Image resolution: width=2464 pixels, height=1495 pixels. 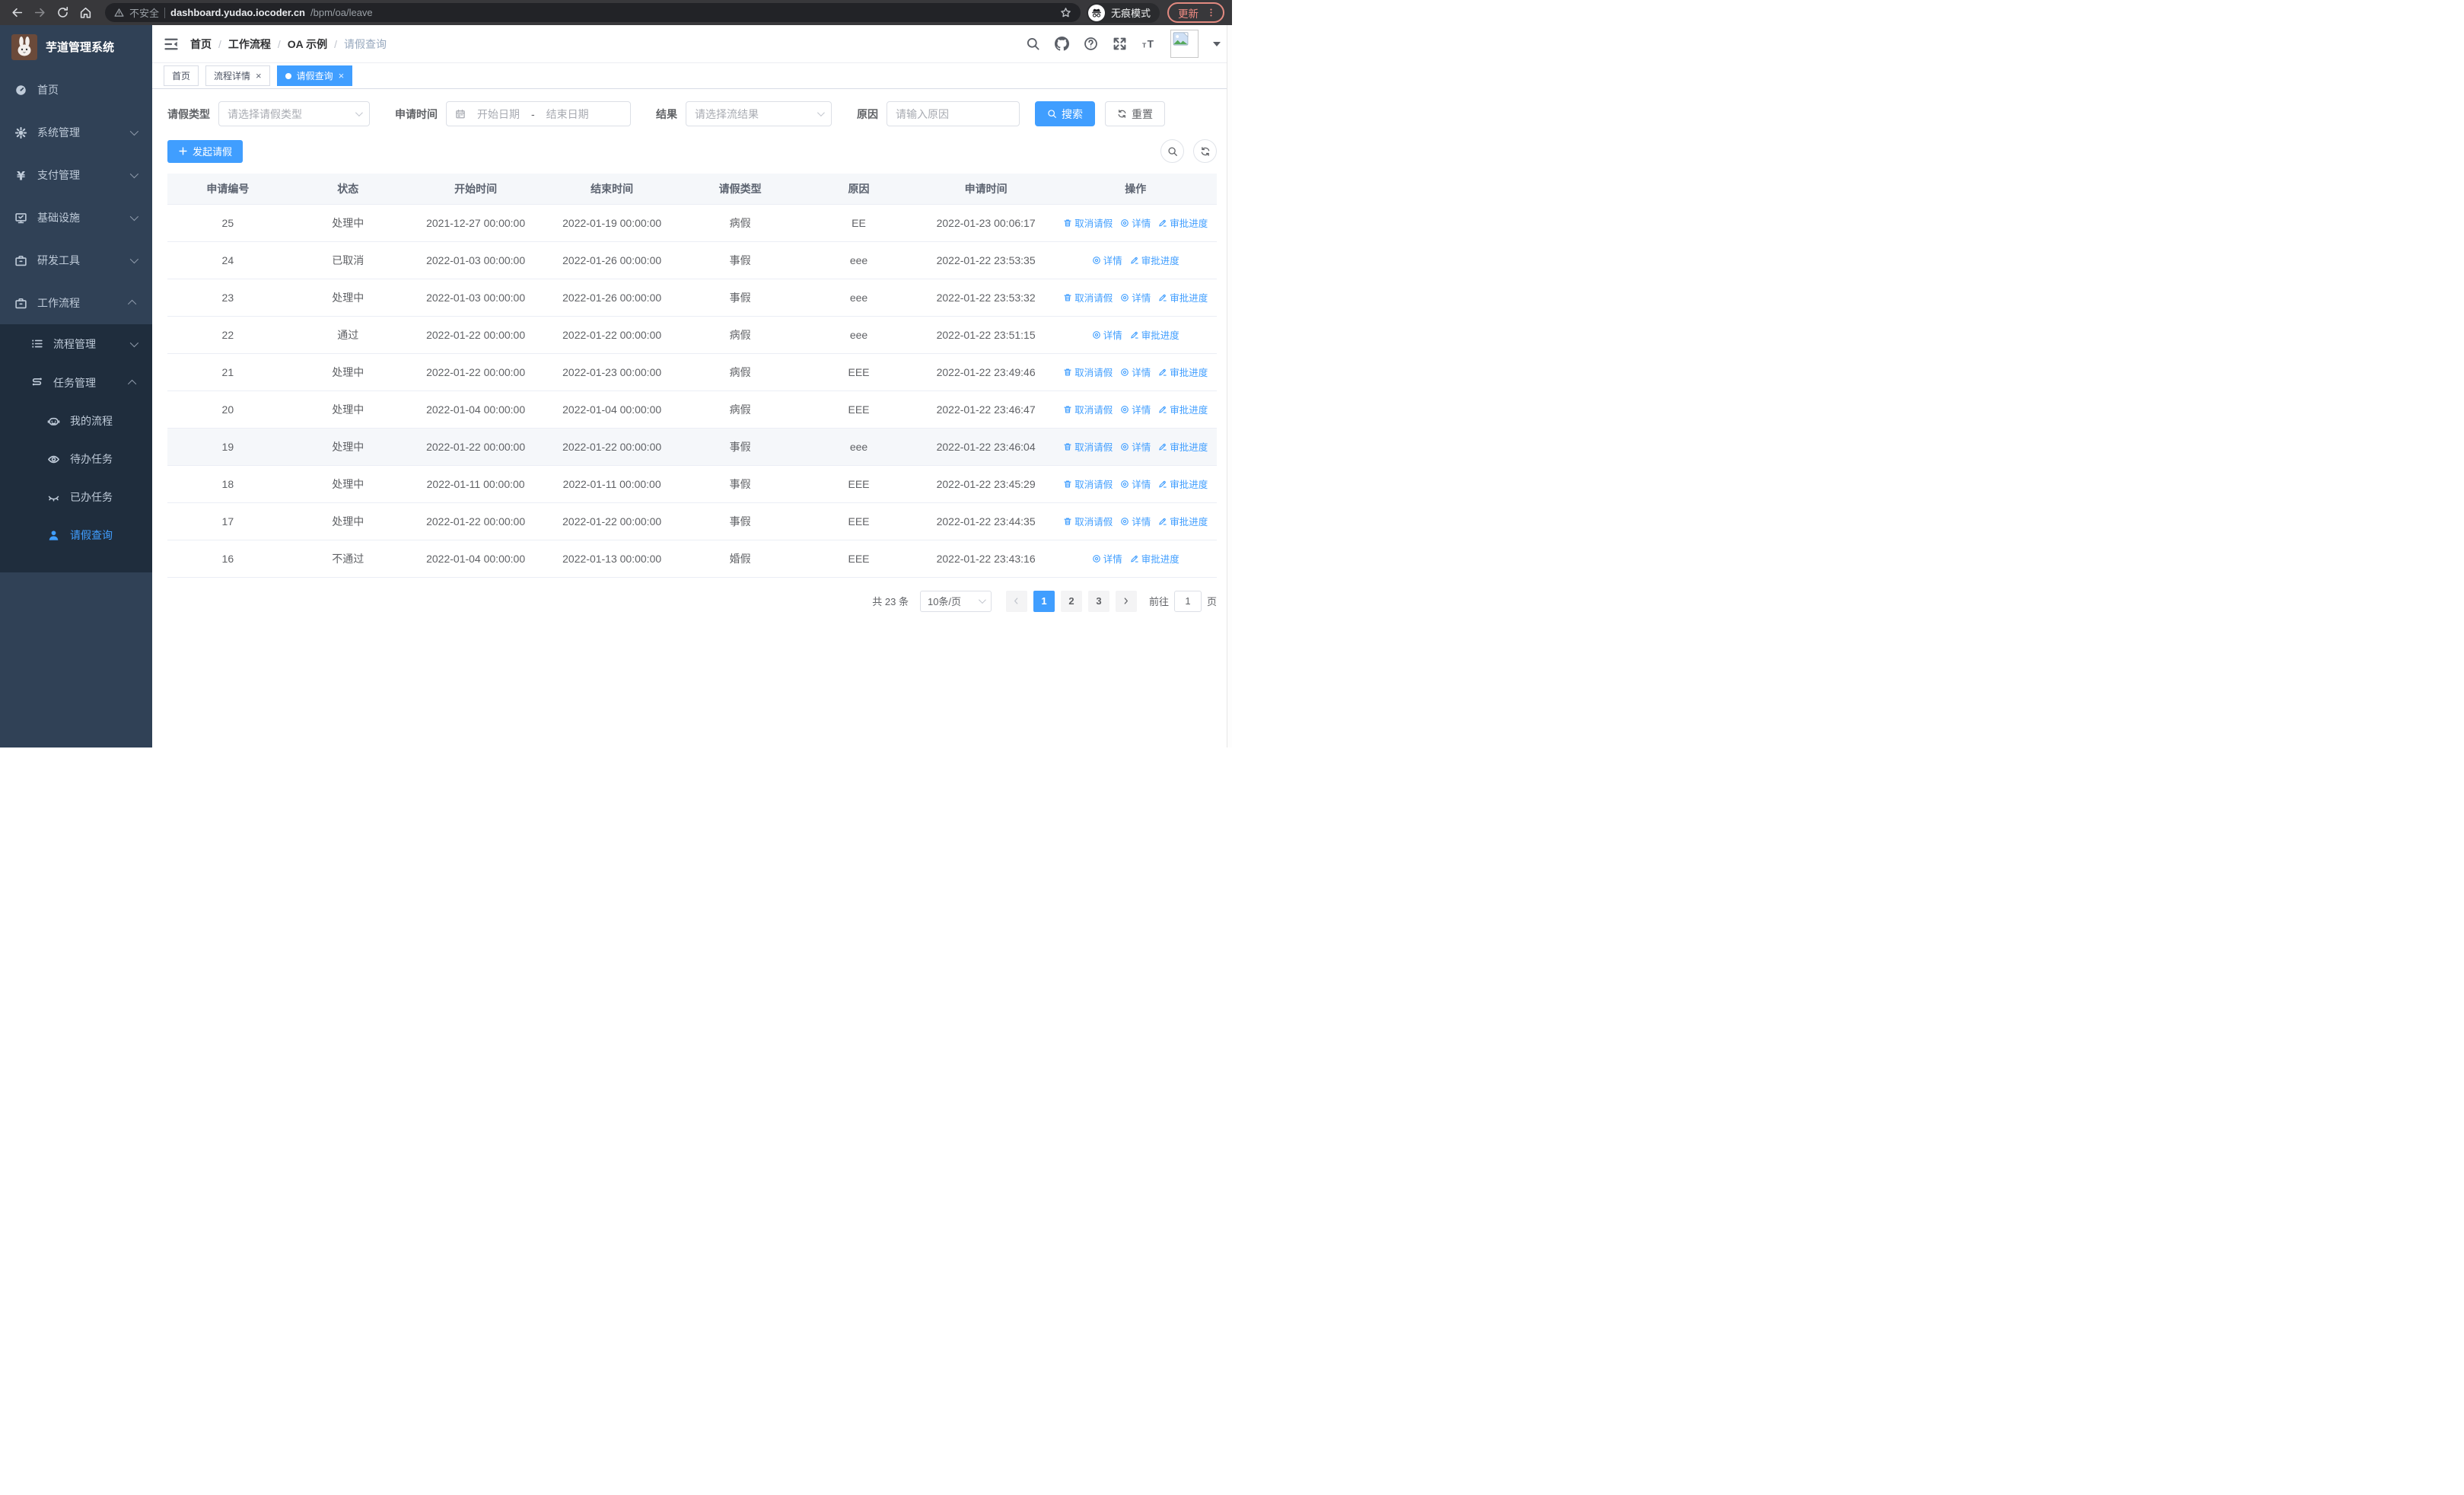 I want to click on sidebar-item-todo-tasks: 待办任务, so click(x=76, y=459).